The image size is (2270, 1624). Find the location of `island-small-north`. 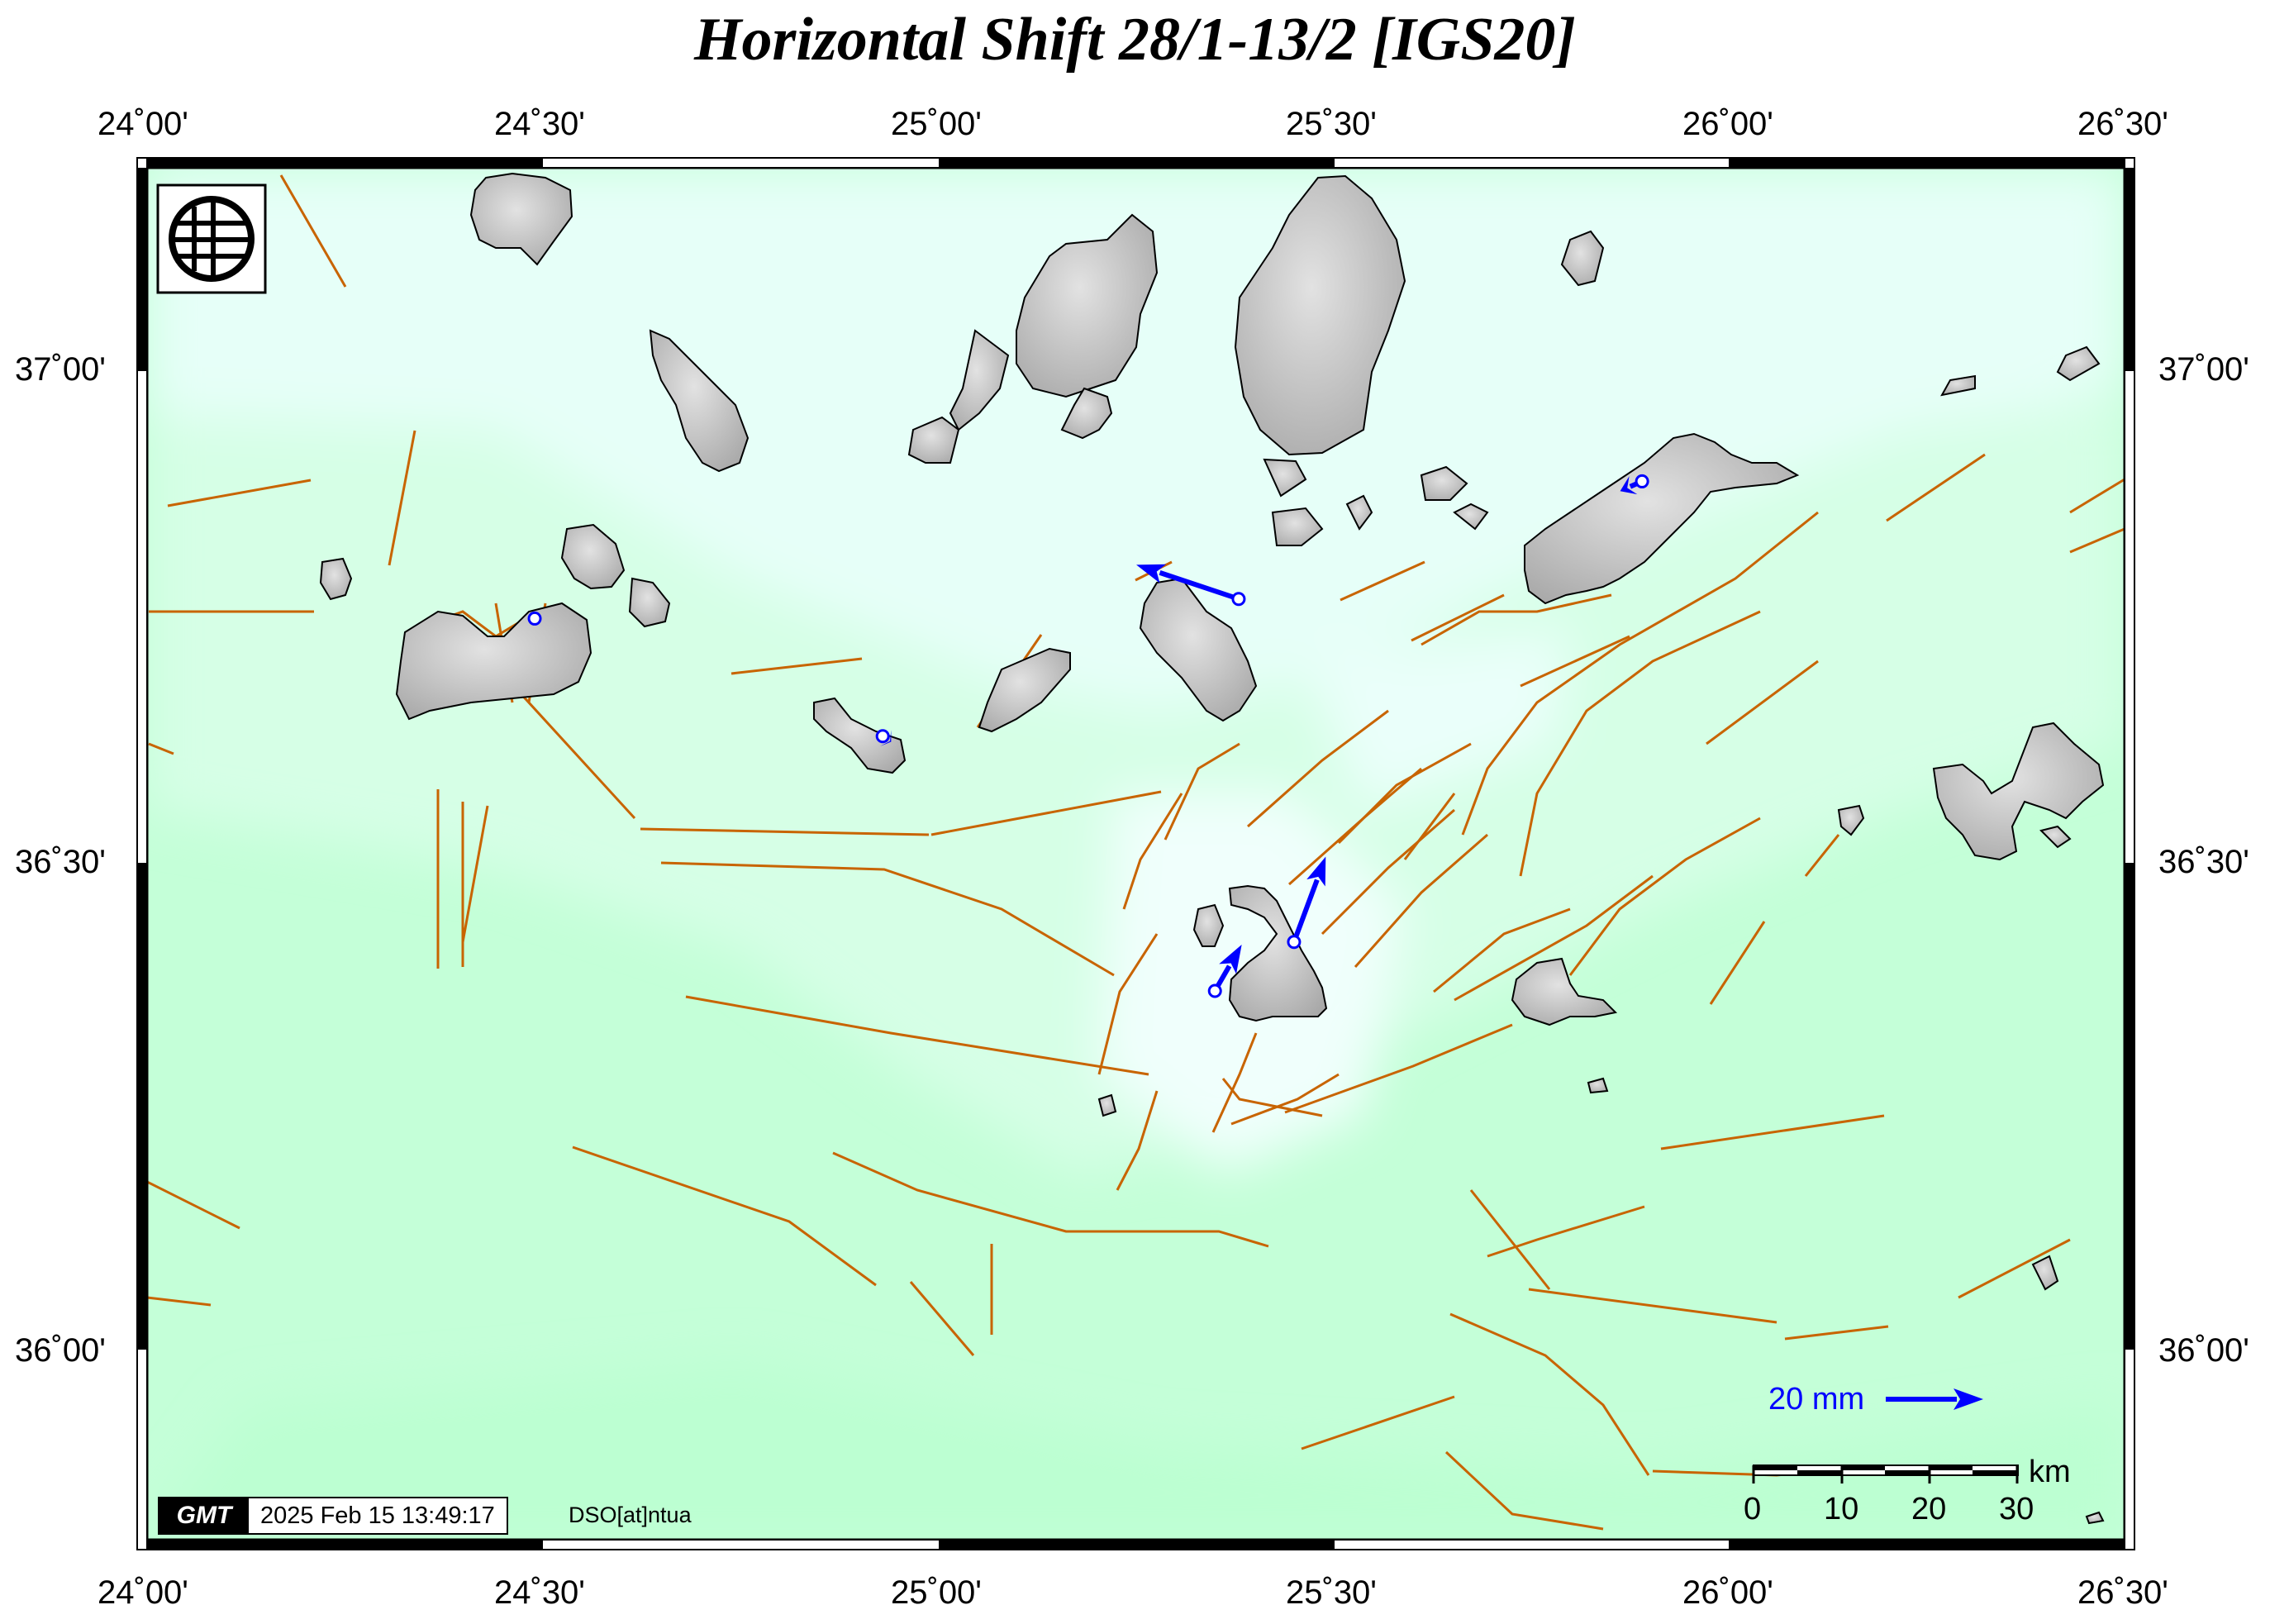

island-small-north is located at coordinates (933, 440).